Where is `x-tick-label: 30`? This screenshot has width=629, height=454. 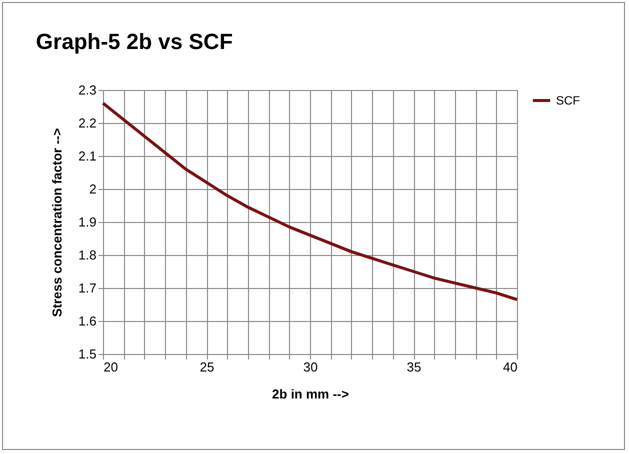 x-tick-label: 30 is located at coordinates (310, 367).